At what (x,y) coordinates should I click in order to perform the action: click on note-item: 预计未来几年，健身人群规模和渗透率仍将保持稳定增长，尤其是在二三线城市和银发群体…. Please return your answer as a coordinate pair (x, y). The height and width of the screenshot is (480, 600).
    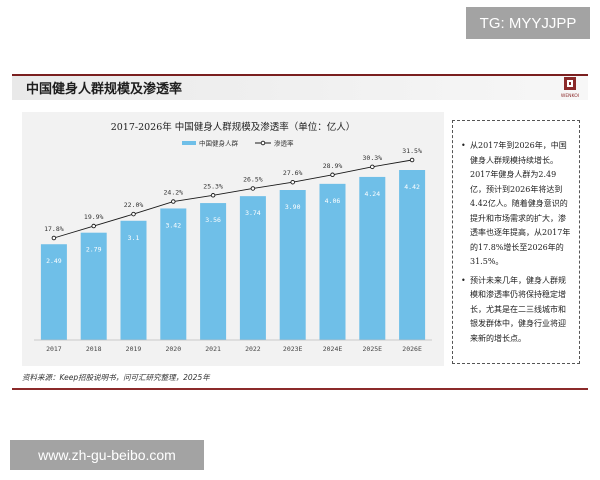
    Looking at the image, I should click on (516, 310).